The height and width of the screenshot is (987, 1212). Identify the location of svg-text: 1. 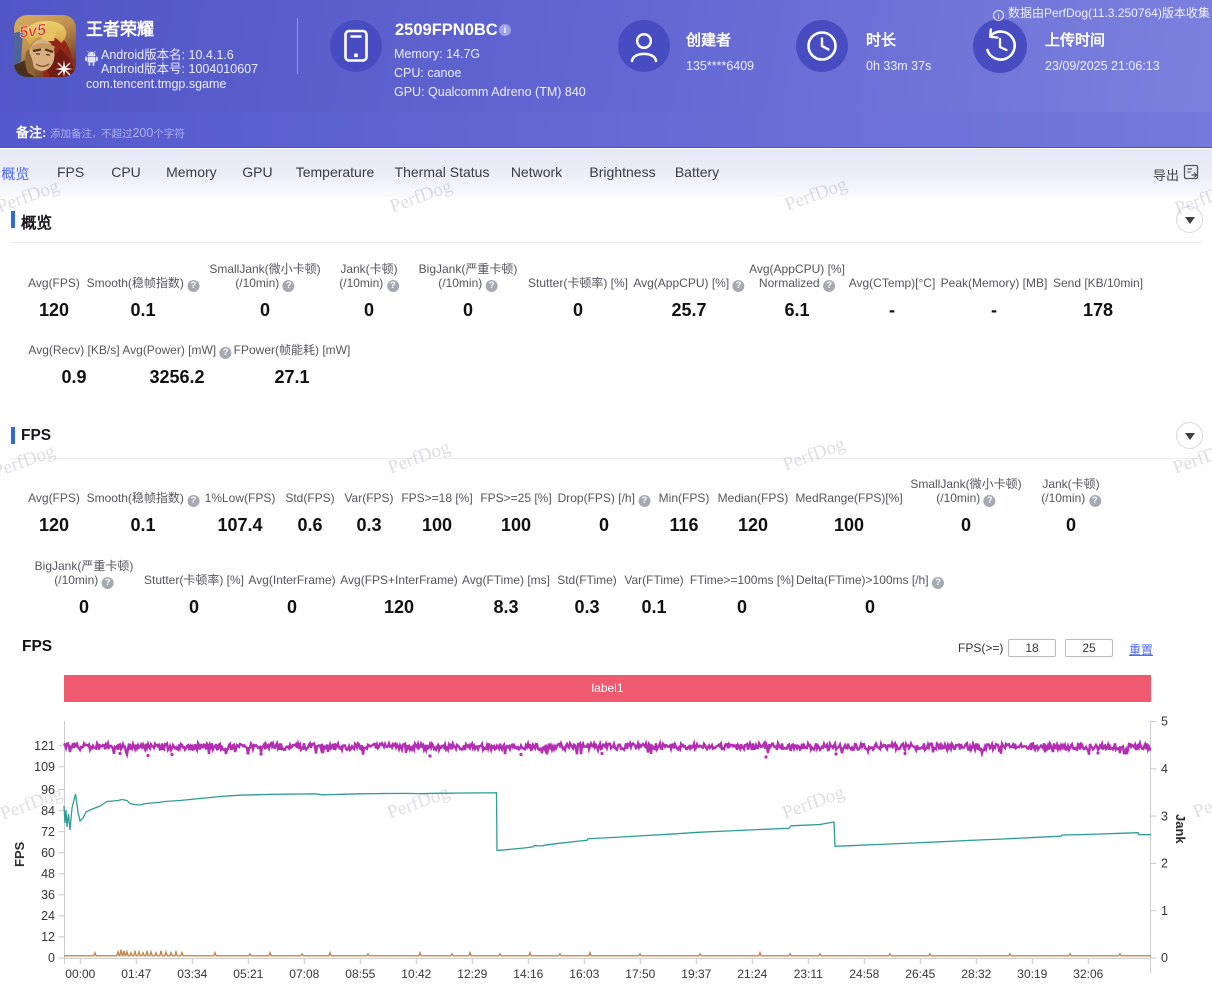
(1164, 911).